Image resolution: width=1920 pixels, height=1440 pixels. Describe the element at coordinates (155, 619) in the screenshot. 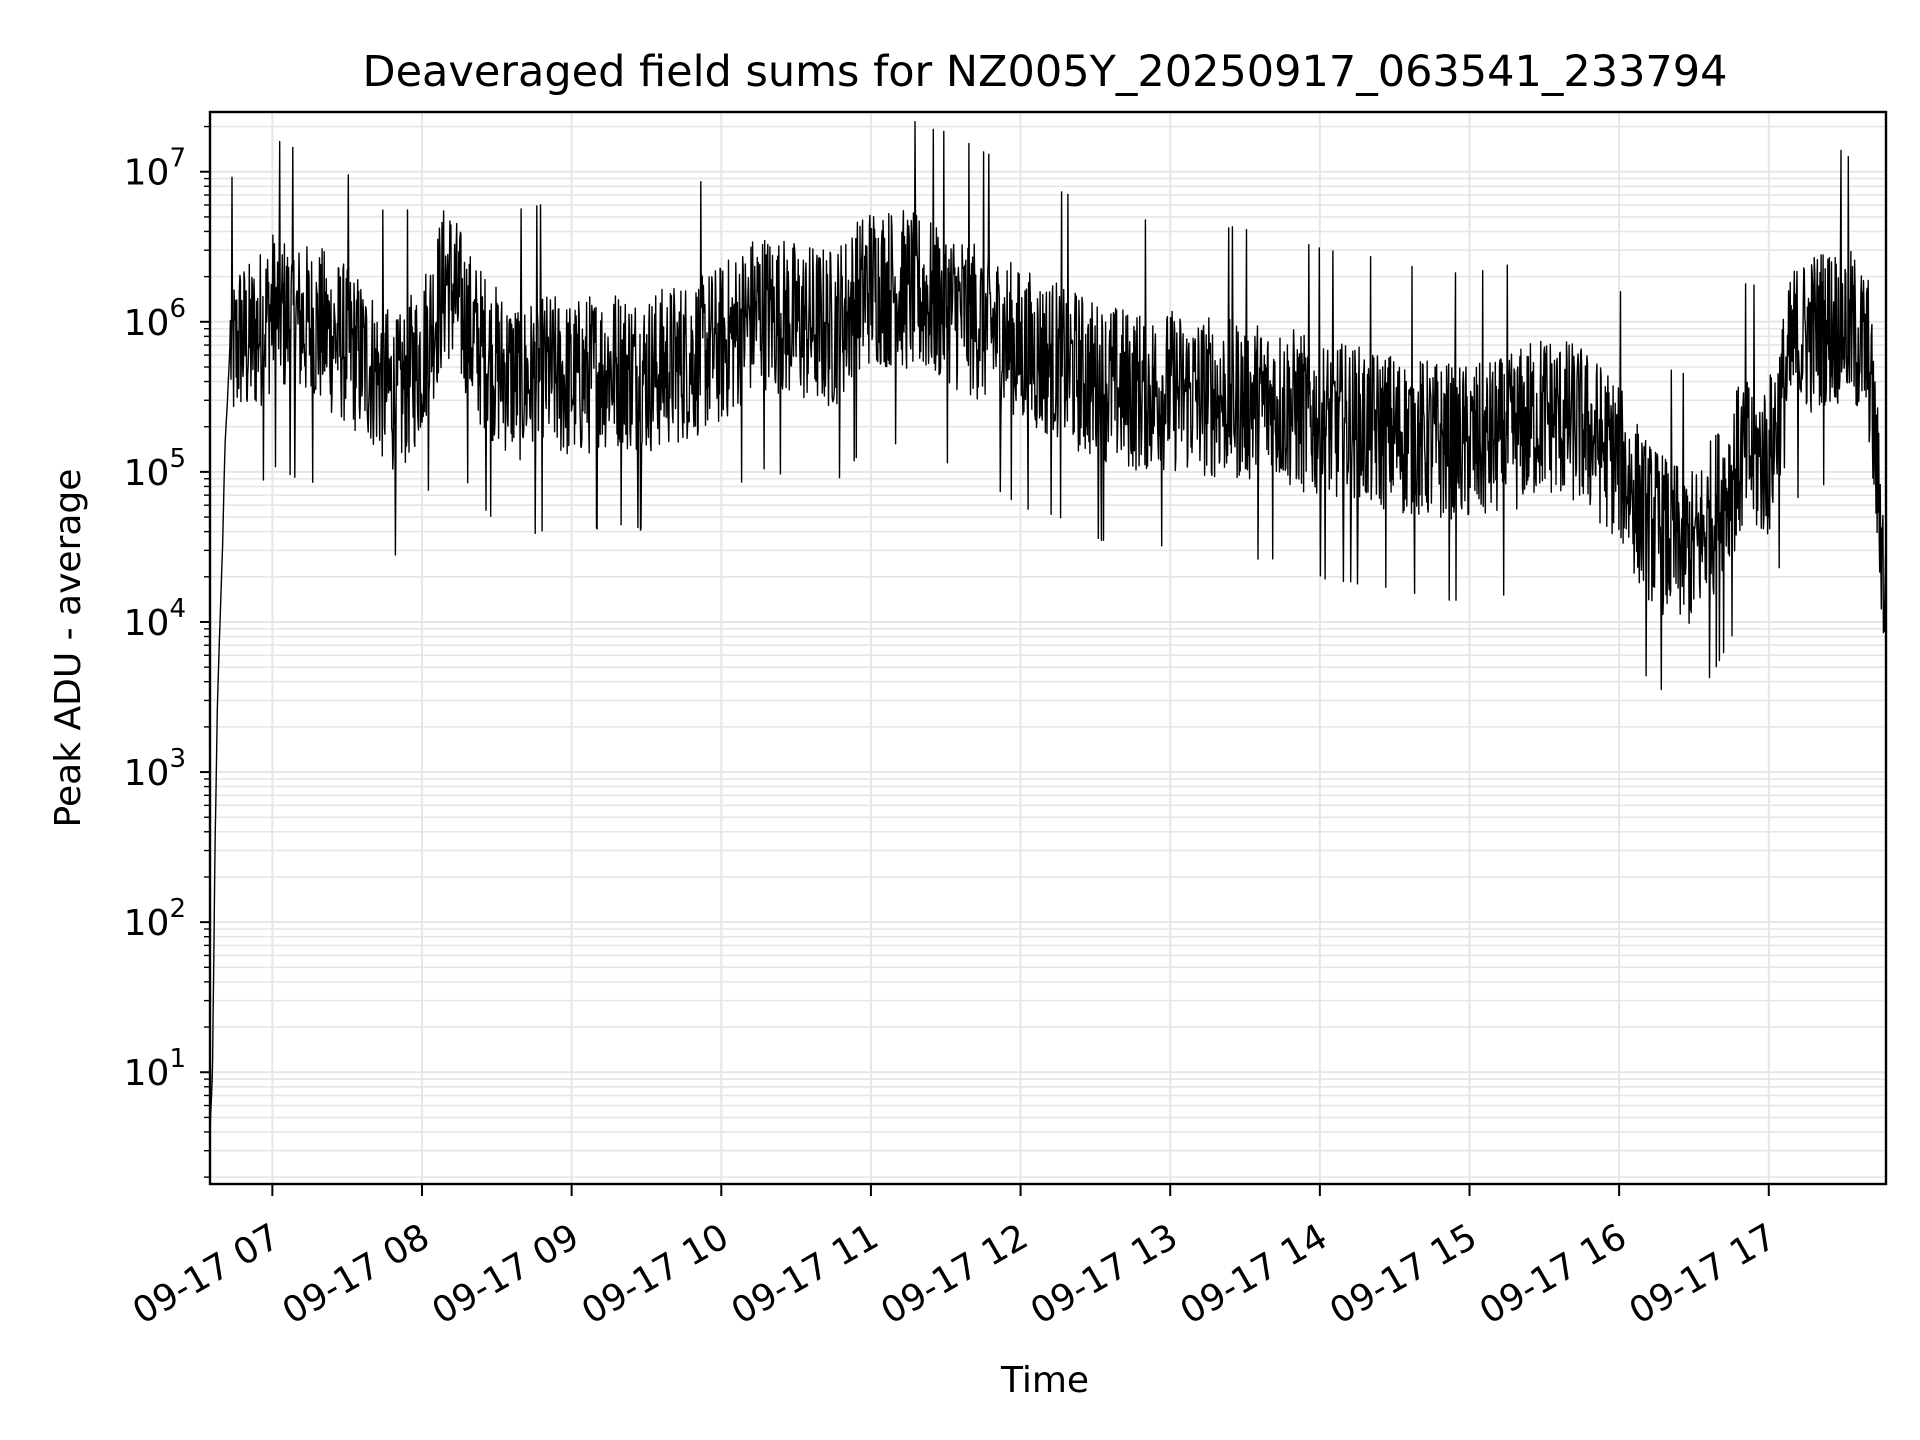

I see `y-tick-label: 10⁴` at that location.